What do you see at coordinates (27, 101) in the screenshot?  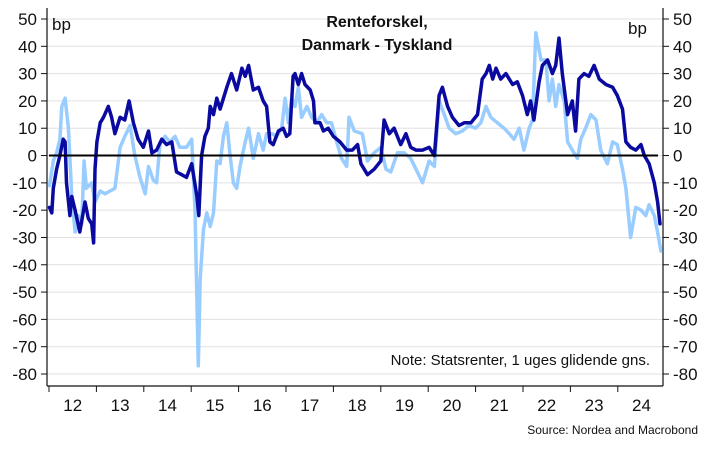 I see `y-tick-label-left: 20` at bounding box center [27, 101].